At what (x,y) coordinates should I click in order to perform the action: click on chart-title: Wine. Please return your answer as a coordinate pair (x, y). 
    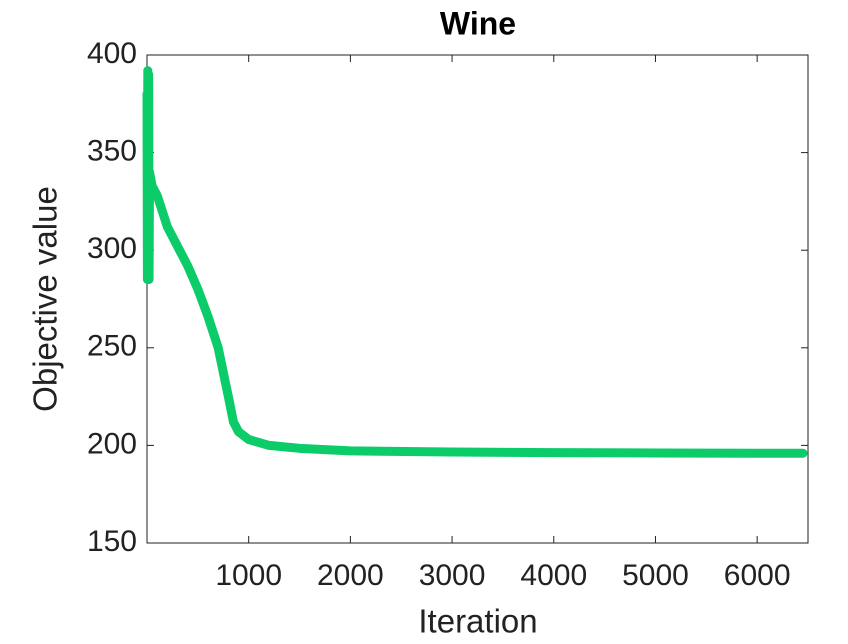
    Looking at the image, I should click on (478, 23).